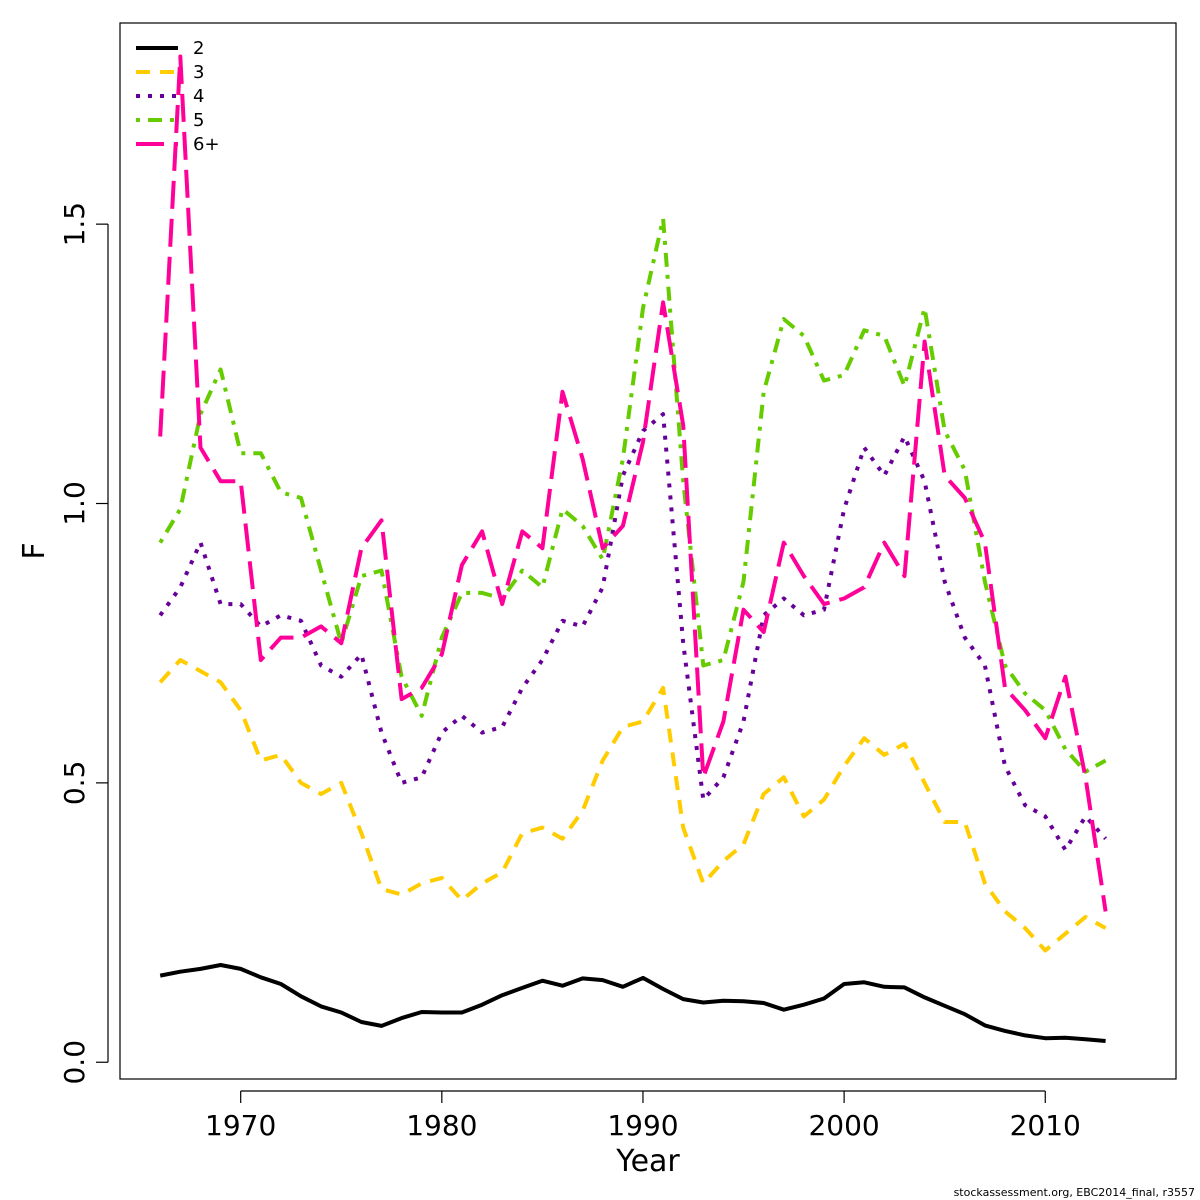  I want to click on legend-label: 6+, so click(206, 144).